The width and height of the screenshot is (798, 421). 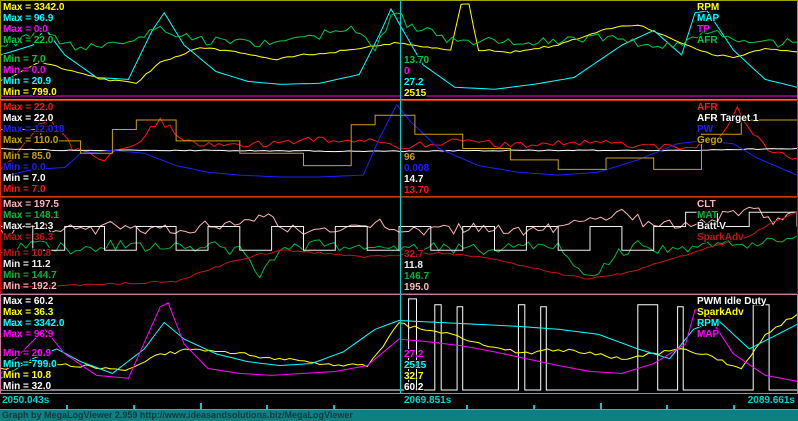 What do you see at coordinates (410, 157) in the screenshot?
I see `cursor-value: 96` at bounding box center [410, 157].